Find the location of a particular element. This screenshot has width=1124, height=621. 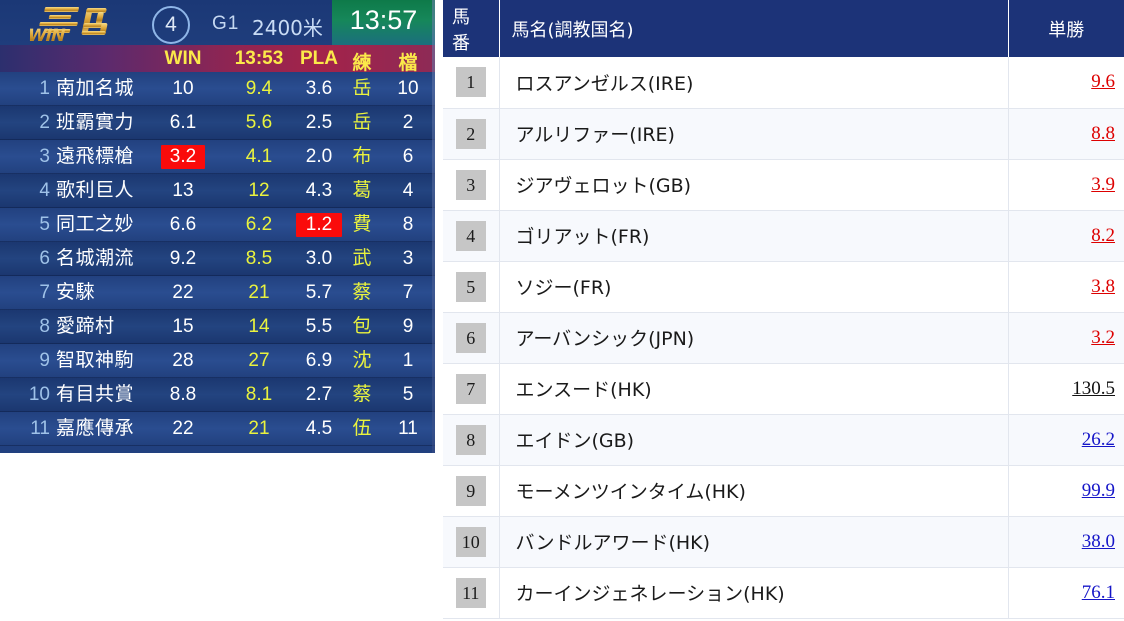

board-row-gate: 11 is located at coordinates (408, 428).